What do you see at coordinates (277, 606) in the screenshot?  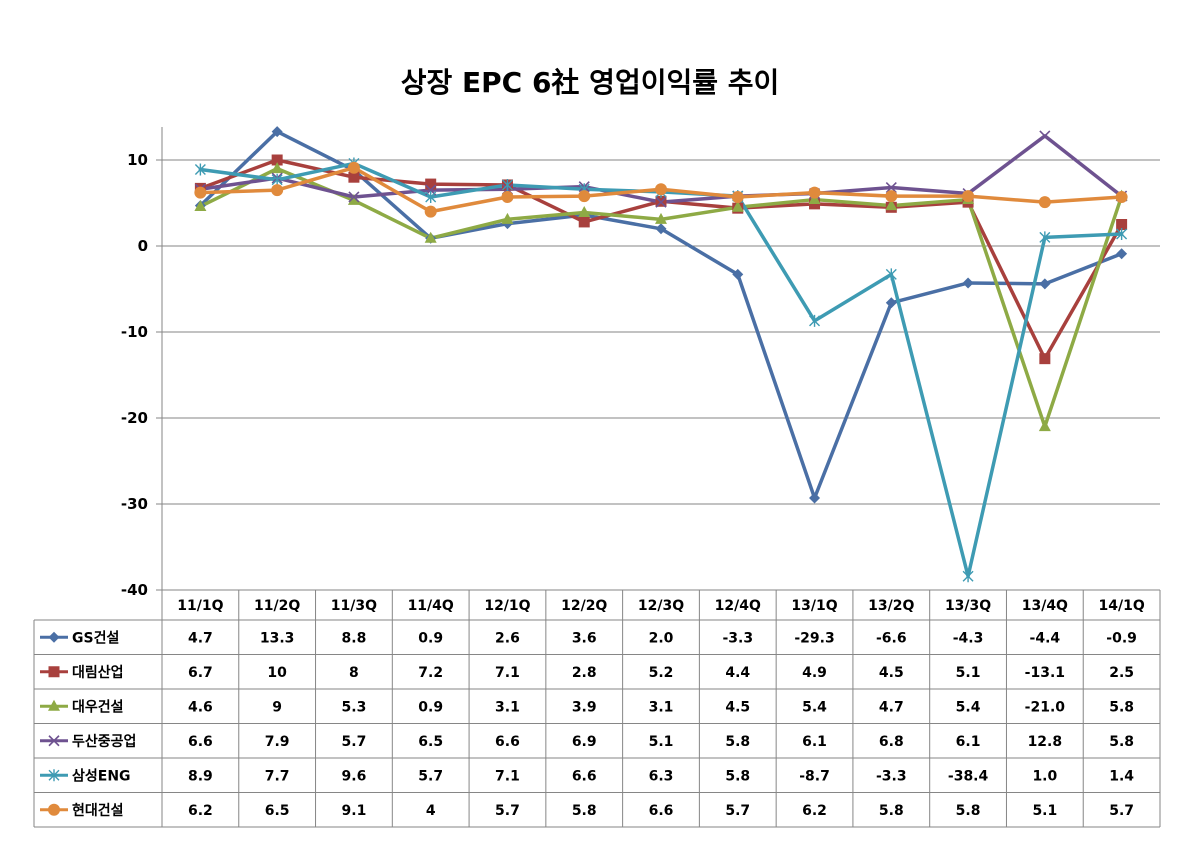 I see `x-tick-label: 11/2Q` at bounding box center [277, 606].